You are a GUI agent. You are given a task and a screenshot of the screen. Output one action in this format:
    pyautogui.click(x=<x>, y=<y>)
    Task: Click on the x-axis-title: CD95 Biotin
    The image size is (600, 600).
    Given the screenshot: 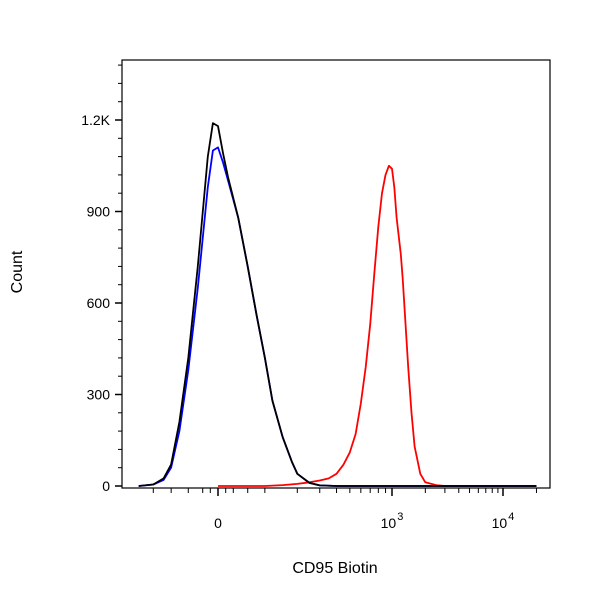 What is the action you would take?
    pyautogui.click(x=334, y=568)
    